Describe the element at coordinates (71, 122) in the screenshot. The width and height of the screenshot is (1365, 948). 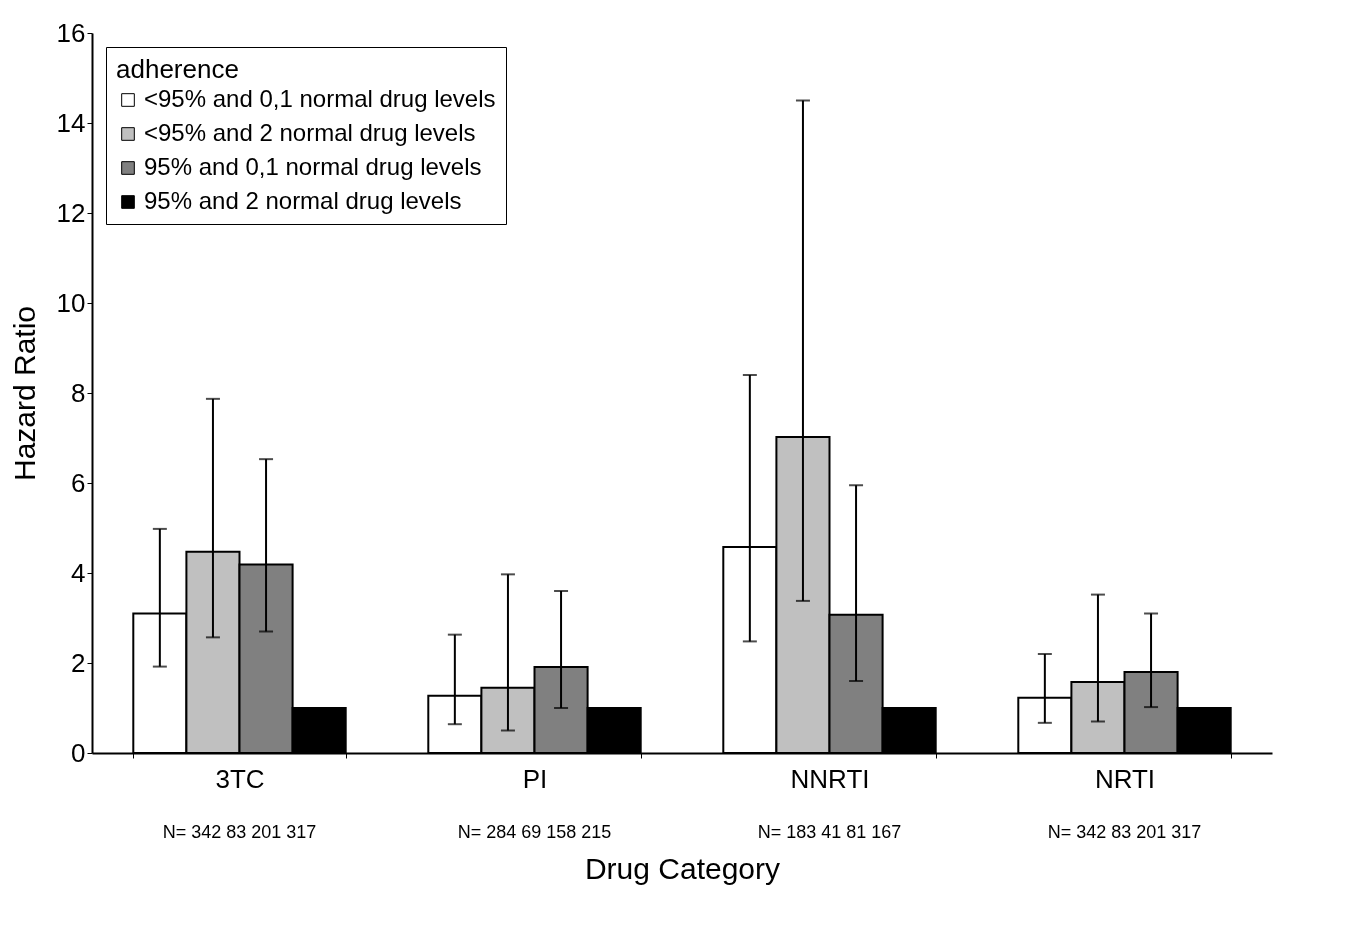
I see `y-tick-label: 14` at that location.